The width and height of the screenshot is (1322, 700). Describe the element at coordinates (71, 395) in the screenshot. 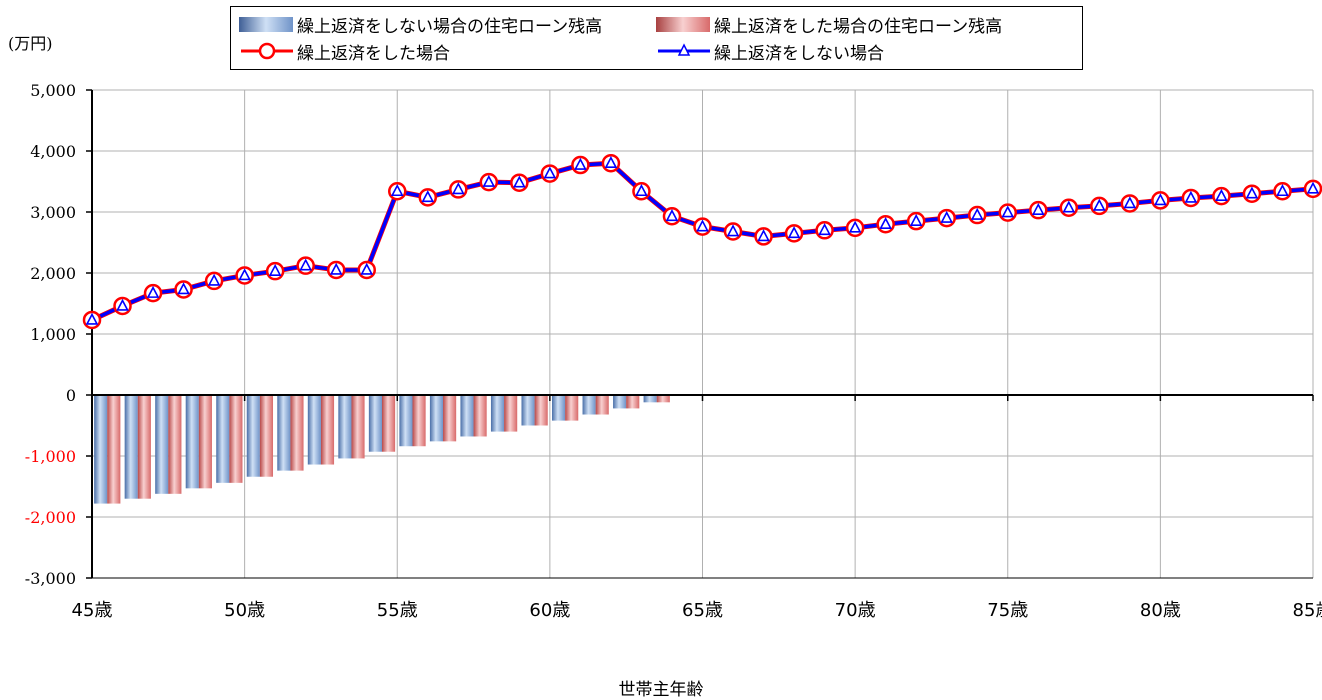

I see `y-tick-label: 0` at that location.